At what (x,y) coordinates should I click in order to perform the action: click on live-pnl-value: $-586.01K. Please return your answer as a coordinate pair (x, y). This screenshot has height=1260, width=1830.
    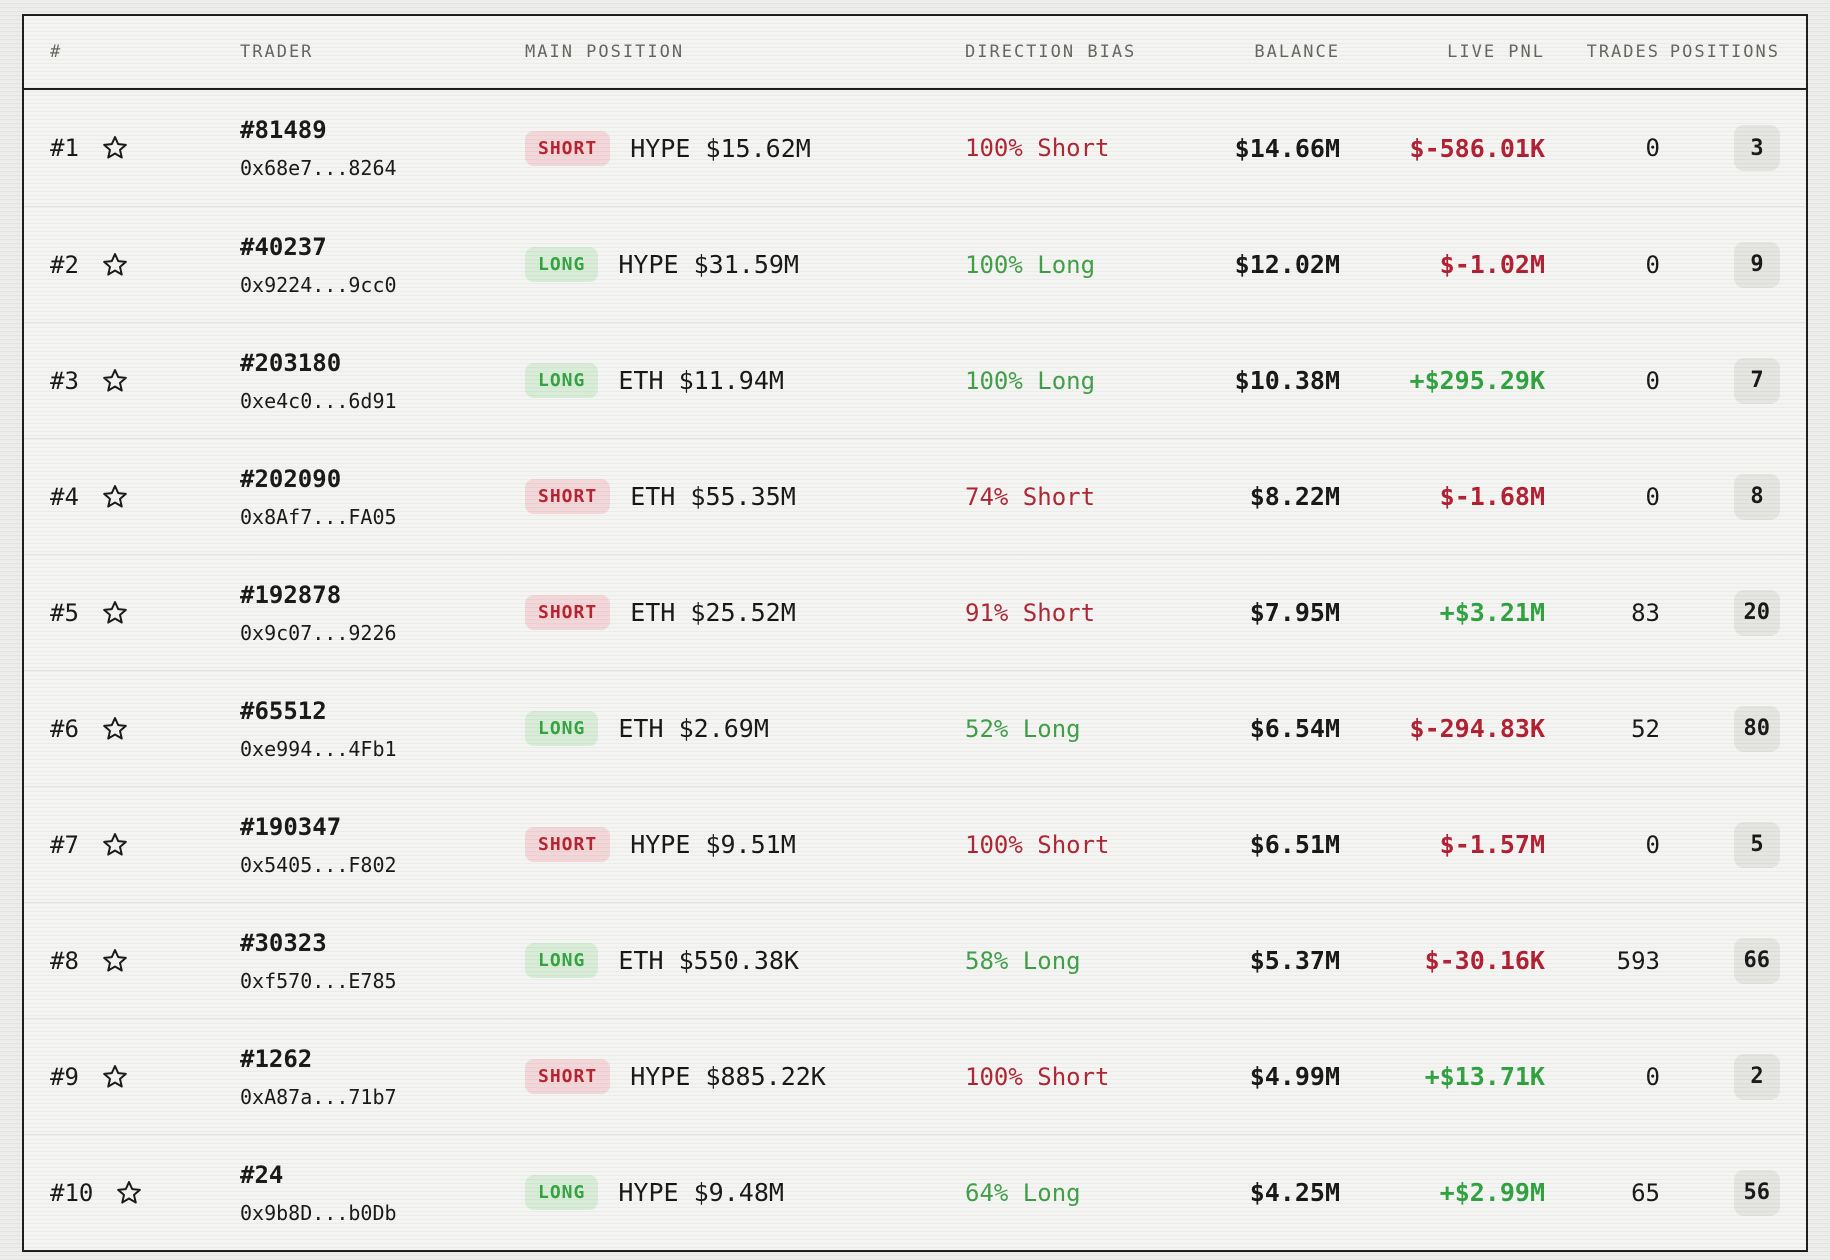
    Looking at the image, I should click on (1477, 148).